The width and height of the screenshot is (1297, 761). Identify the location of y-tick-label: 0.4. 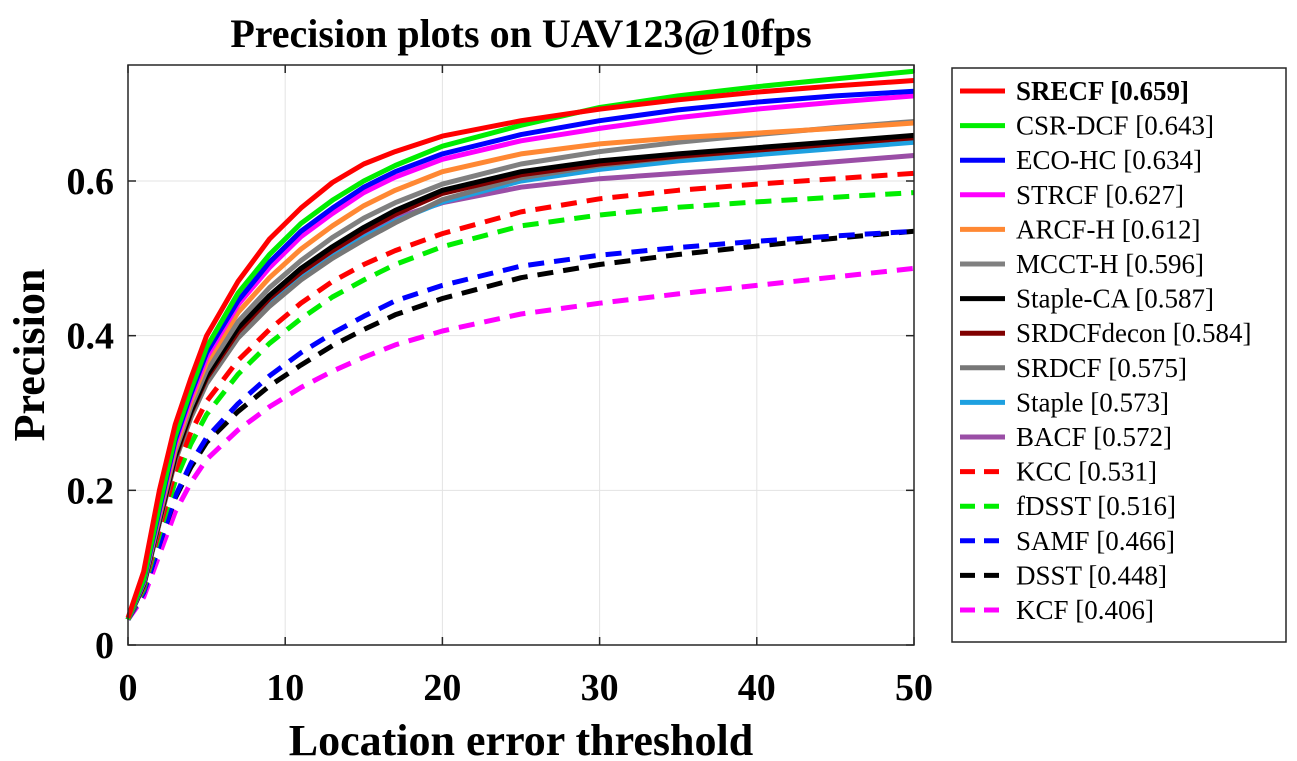
(91, 337).